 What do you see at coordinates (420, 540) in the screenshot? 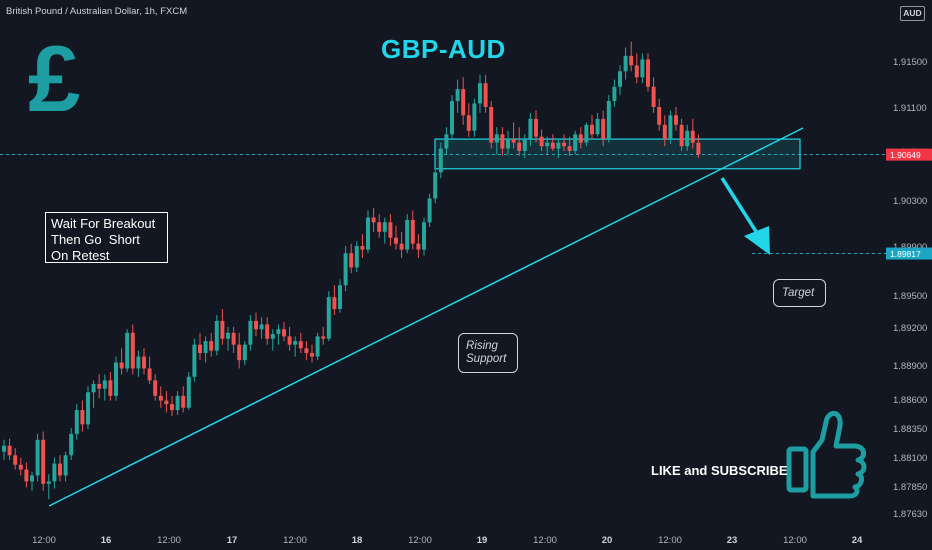
I see `time-tick-label: 12:00` at bounding box center [420, 540].